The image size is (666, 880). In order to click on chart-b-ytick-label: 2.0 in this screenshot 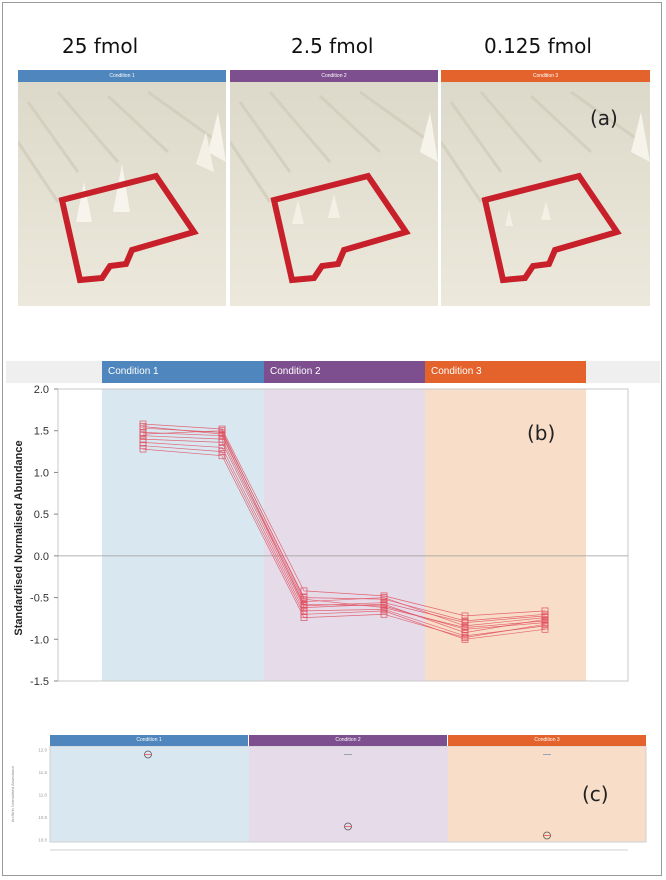, I will do `click(41, 390)`.